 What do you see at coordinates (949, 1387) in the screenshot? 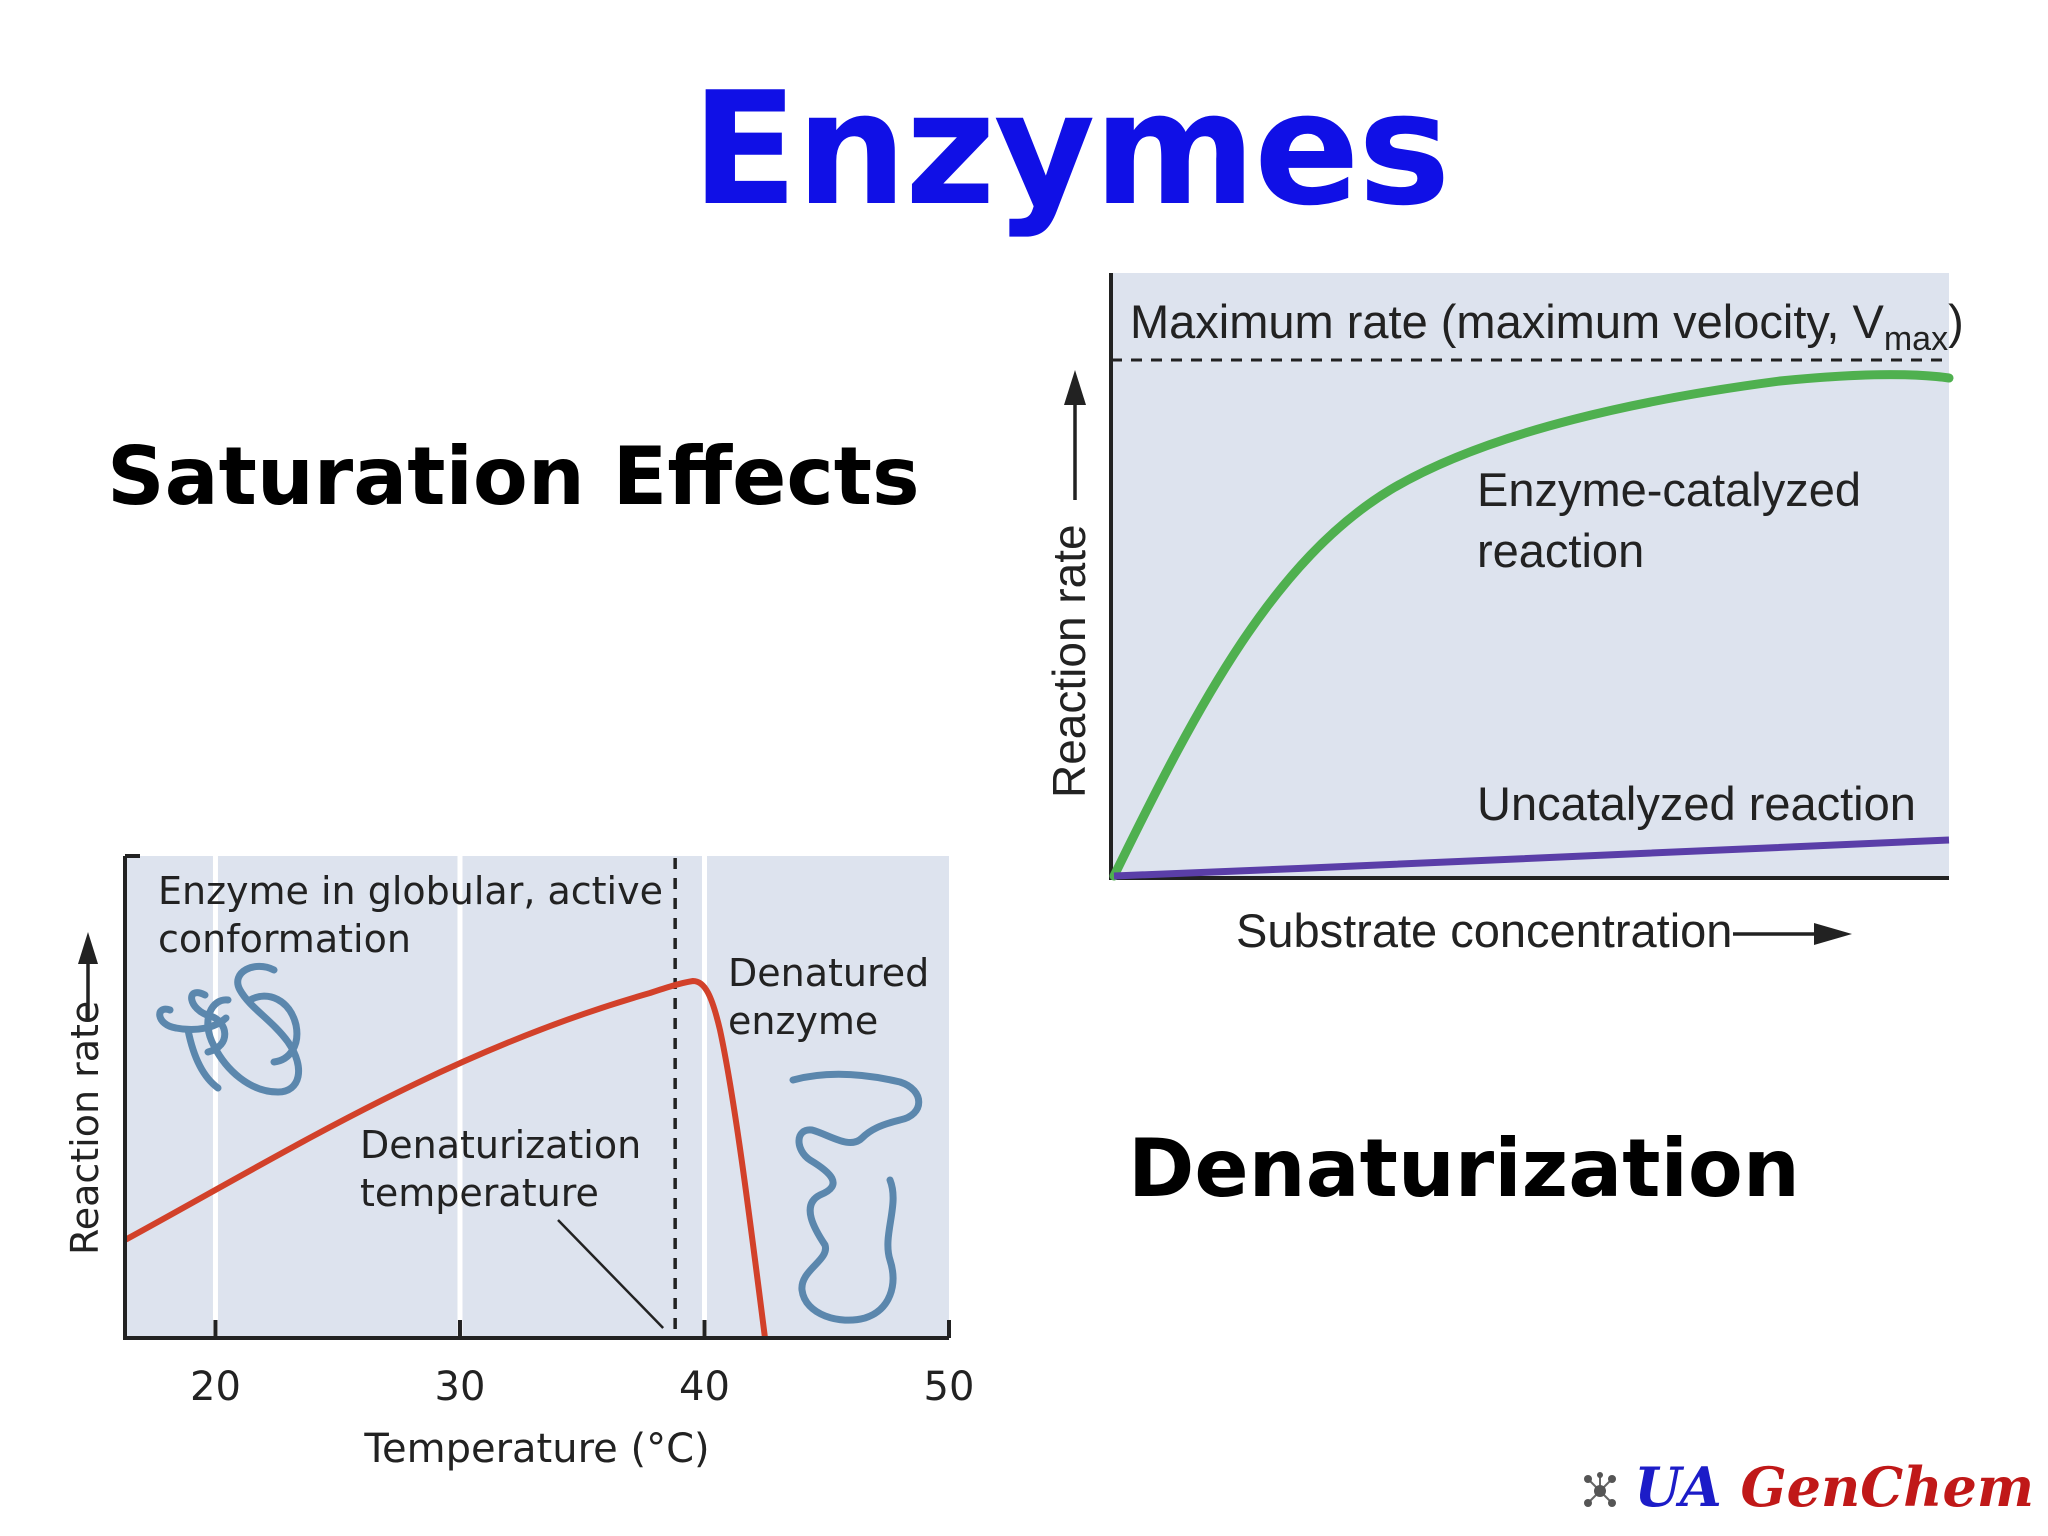
I see `temperature-x-tick-label: 50` at bounding box center [949, 1387].